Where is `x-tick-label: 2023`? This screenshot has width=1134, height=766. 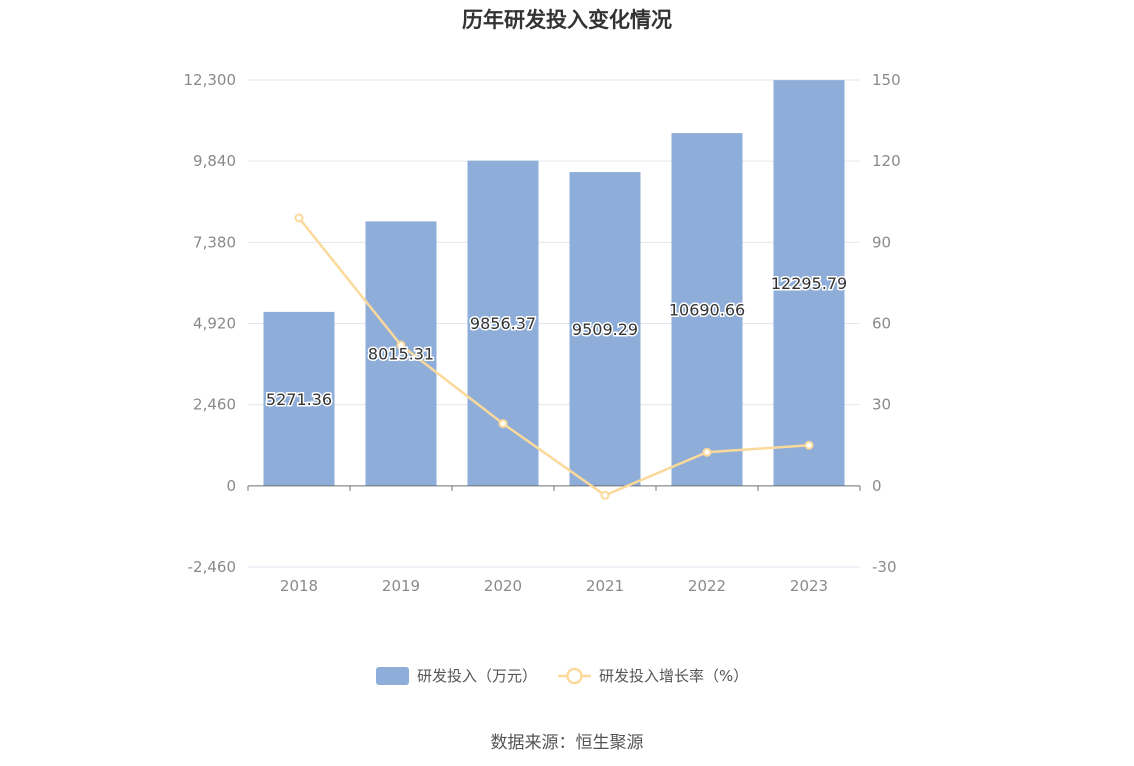 x-tick-label: 2023 is located at coordinates (809, 586).